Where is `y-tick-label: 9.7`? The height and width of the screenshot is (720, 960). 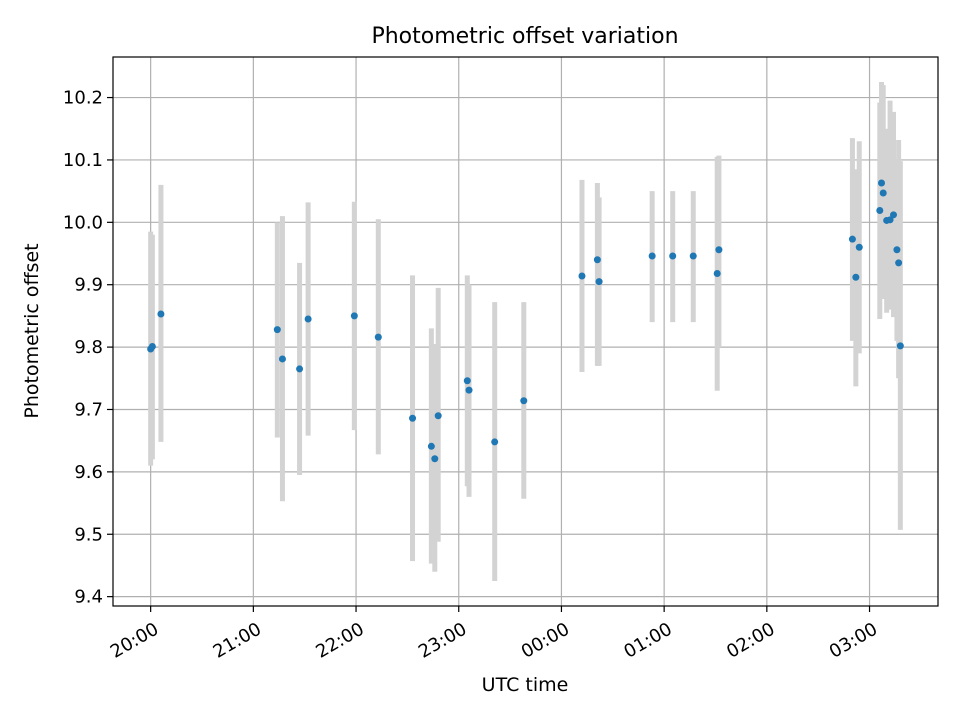 y-tick-label: 9.7 is located at coordinates (88, 409).